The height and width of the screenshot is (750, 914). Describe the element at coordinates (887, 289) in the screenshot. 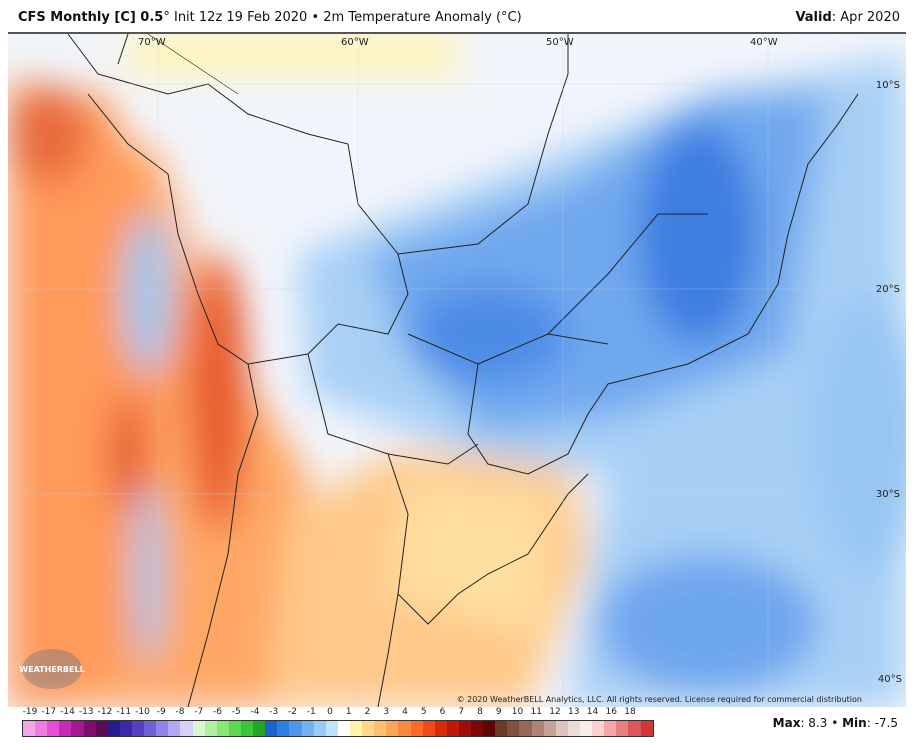

I see `lat-label: 20°S` at that location.